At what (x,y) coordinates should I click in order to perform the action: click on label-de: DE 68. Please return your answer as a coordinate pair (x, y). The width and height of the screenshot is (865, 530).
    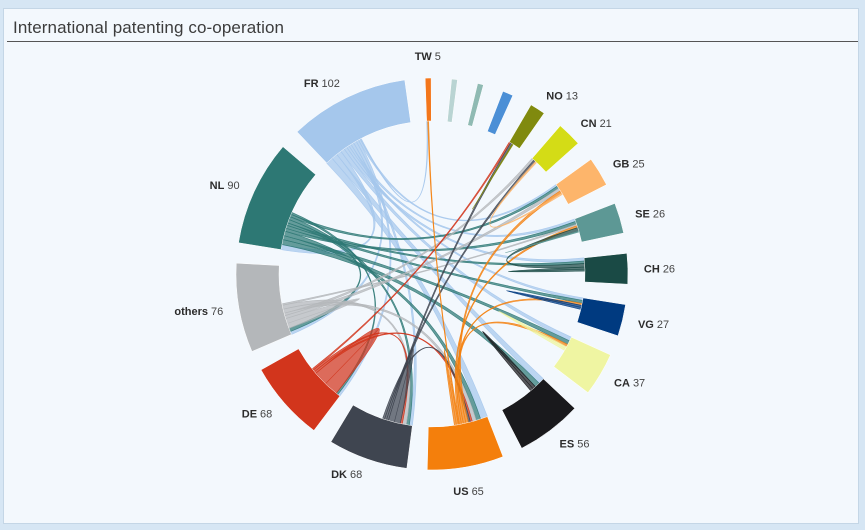
    Looking at the image, I should click on (257, 414).